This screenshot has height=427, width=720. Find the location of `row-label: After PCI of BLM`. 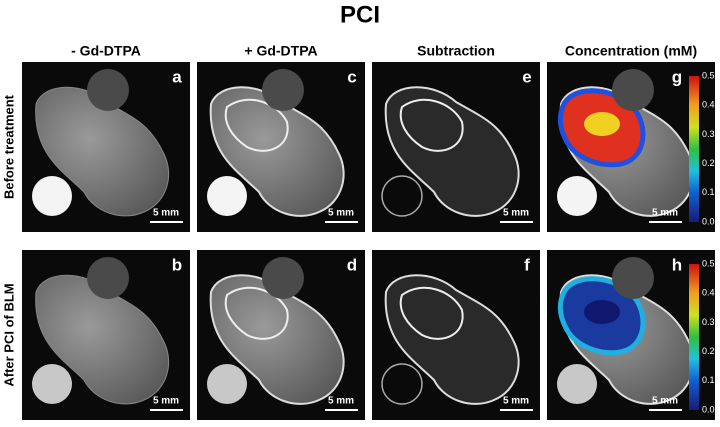

row-label: After PCI of BLM is located at coordinates (8, 334).